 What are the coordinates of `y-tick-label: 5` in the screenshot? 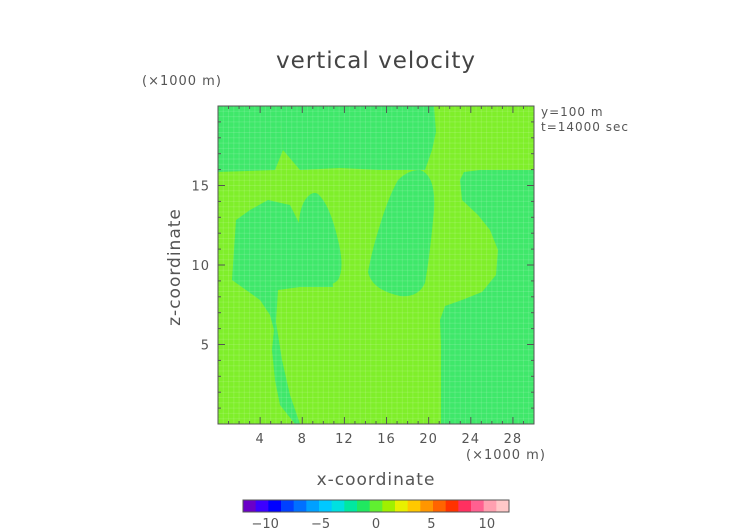 It's located at (205, 346).